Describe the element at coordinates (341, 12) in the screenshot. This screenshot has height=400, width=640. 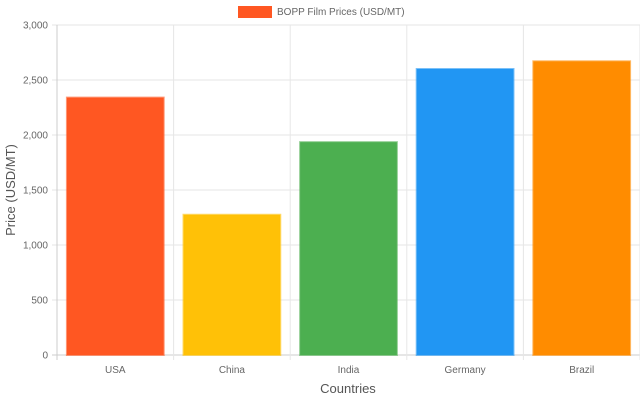
I see `legend-label: BOPP Film Prices (USD/MT)` at that location.